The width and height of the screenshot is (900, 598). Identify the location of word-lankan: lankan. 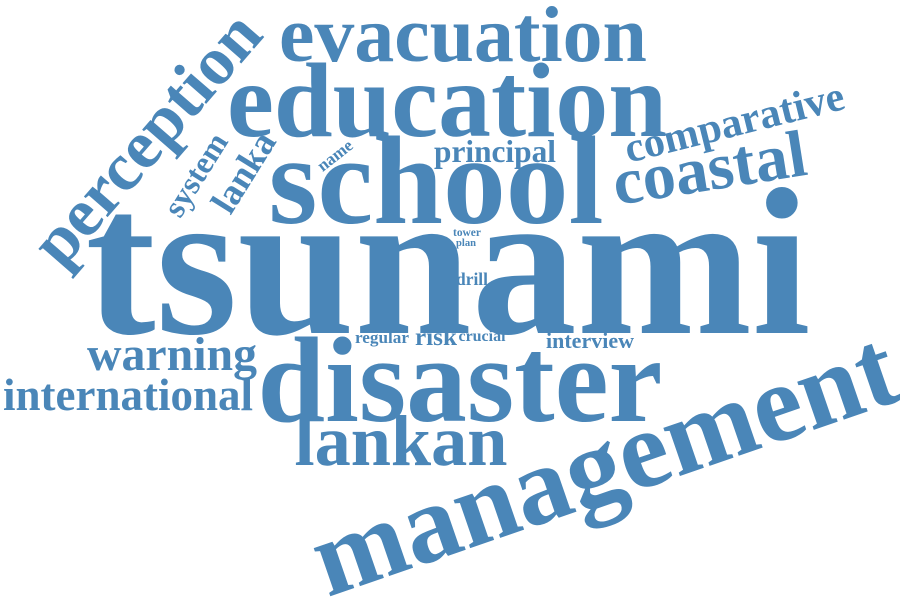
(401, 441).